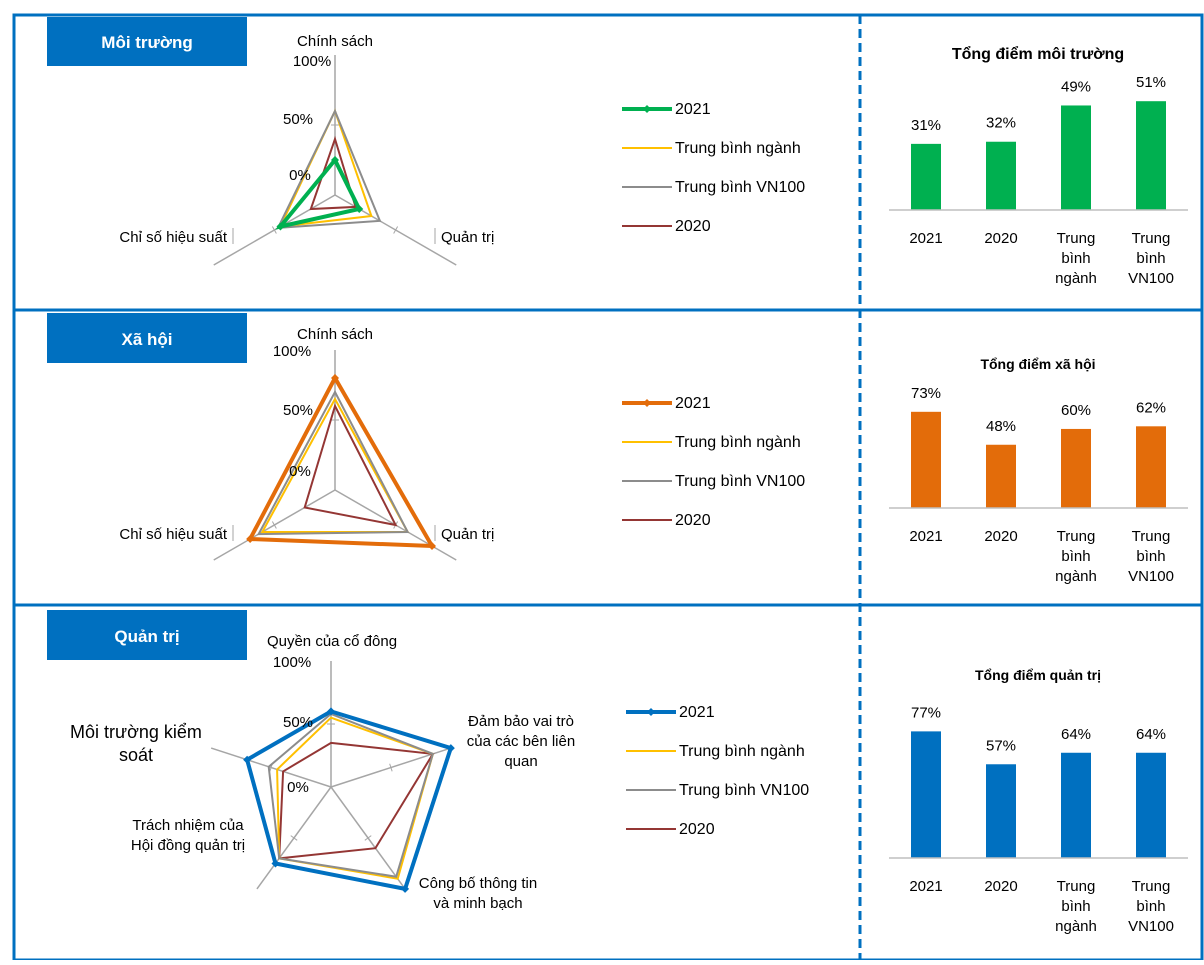  Describe the element at coordinates (521, 741) in the screenshot. I see `radar-axis-label-dam-bao-vai-tro-cua-cac-ben-lien-quan: Đảm bảo vai trò của các bên liên quan` at that location.